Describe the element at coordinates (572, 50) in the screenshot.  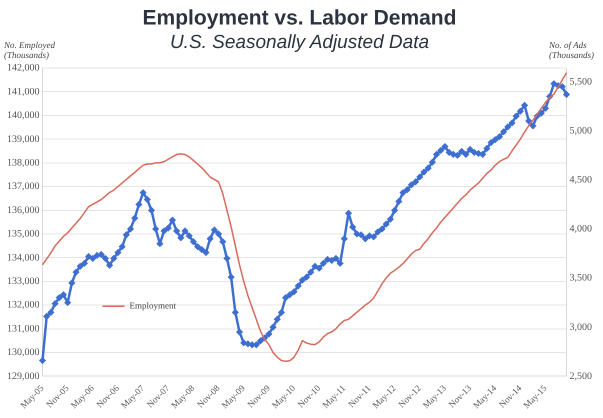
I see `y2-axis-title: No. of Ads (Thousands)` at that location.